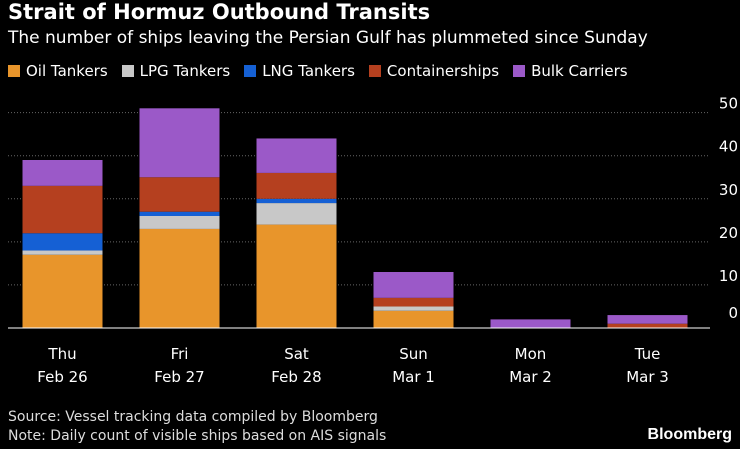  Describe the element at coordinates (530, 377) in the screenshot. I see `x-tick-label: Mar 2` at that location.